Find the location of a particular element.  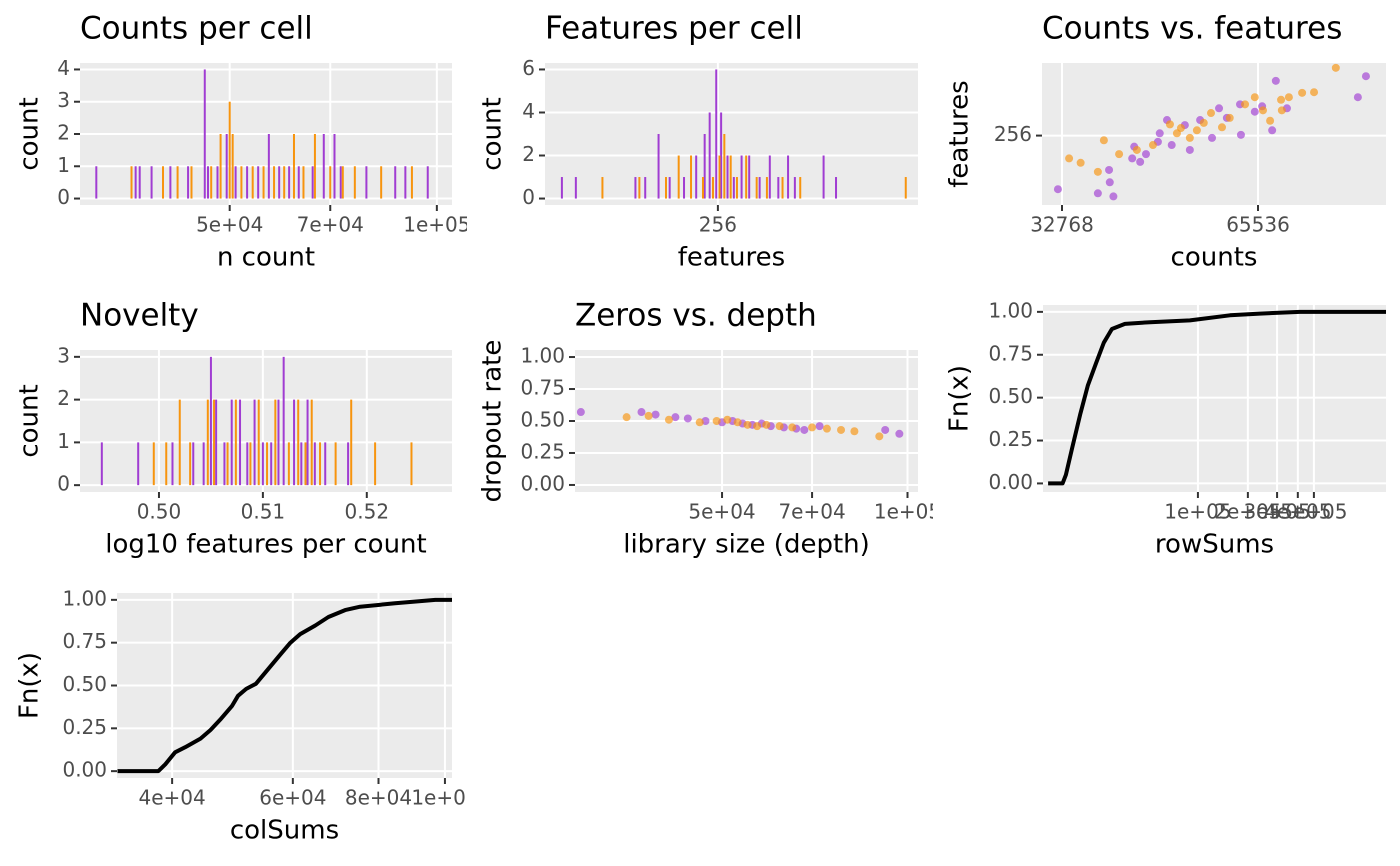

x-tick-label: 8e+04 is located at coordinates (378, 798).